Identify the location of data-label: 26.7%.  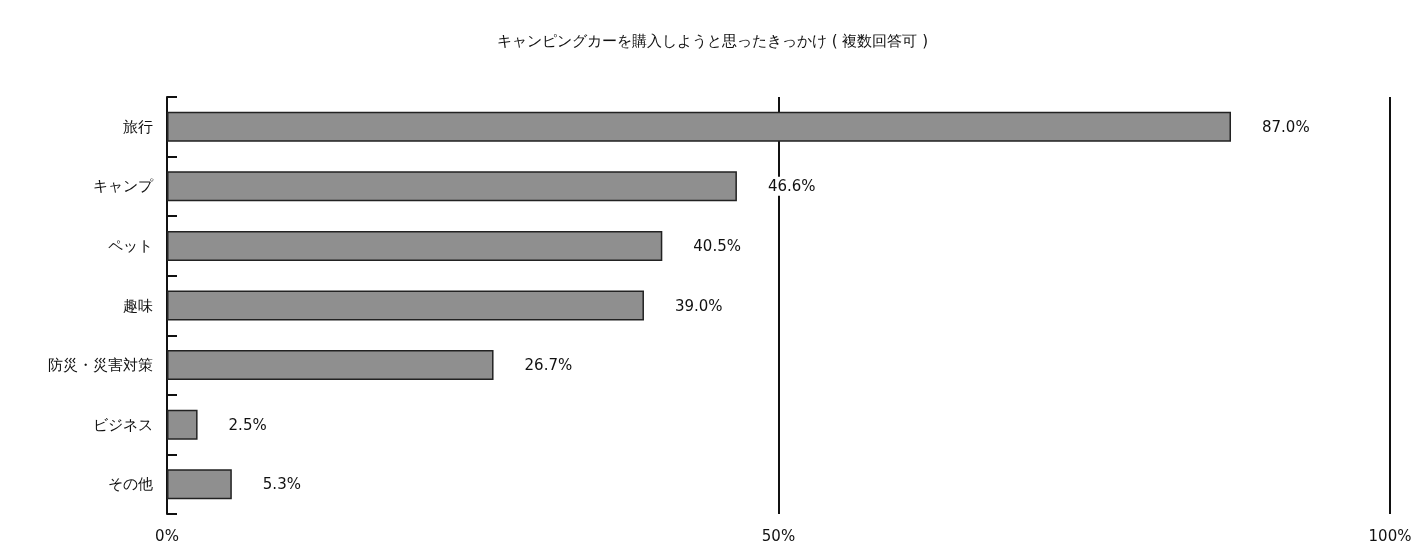
(548, 365).